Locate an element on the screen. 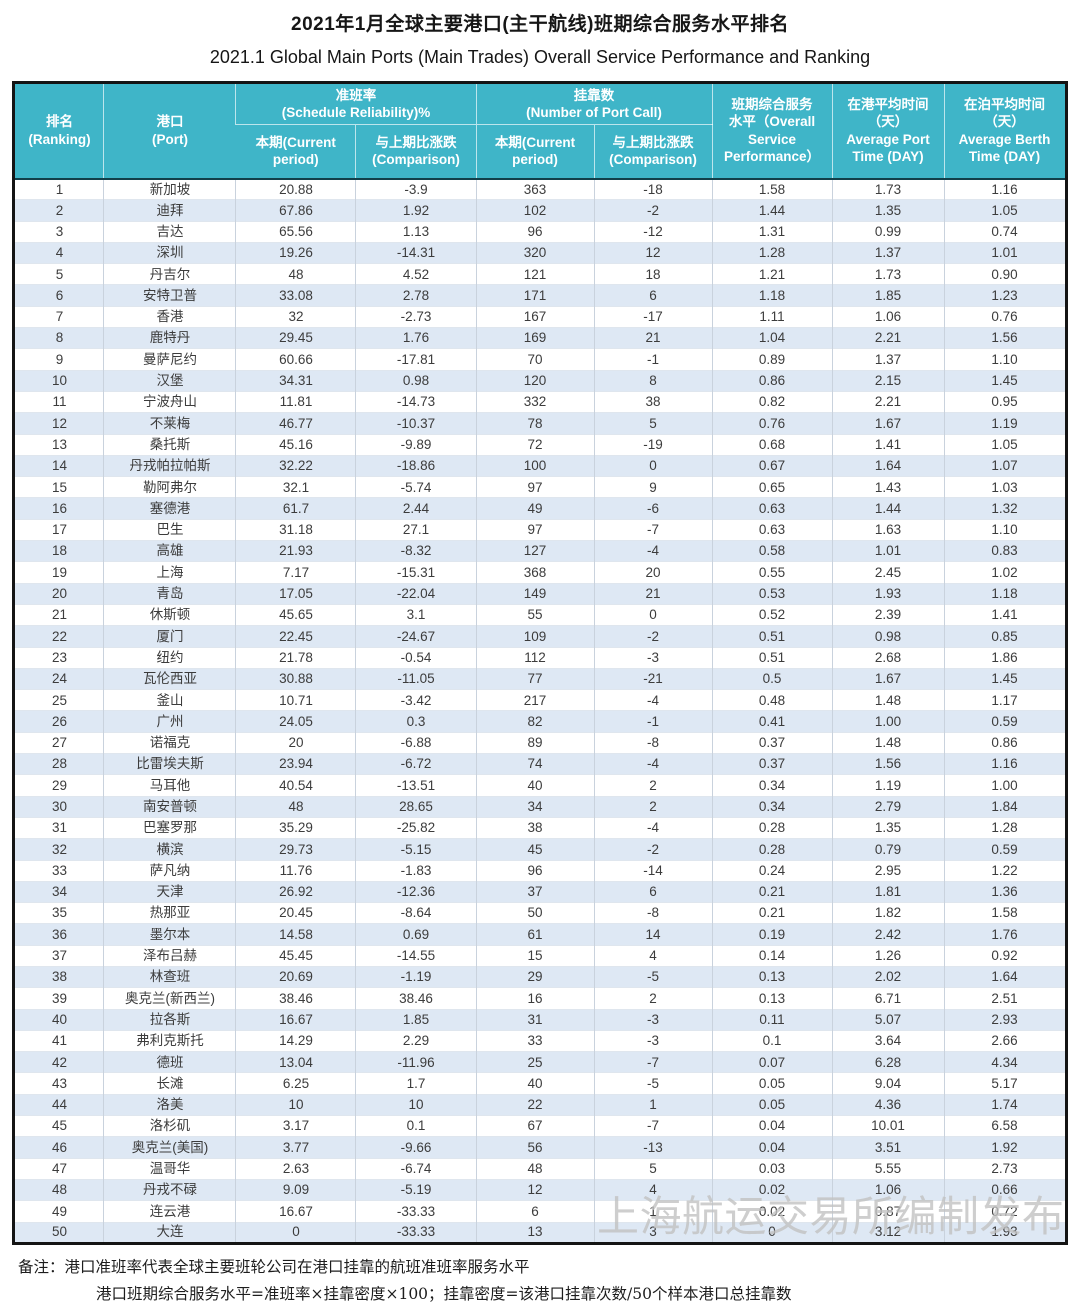  table-cell: 38 is located at coordinates (534, 827).